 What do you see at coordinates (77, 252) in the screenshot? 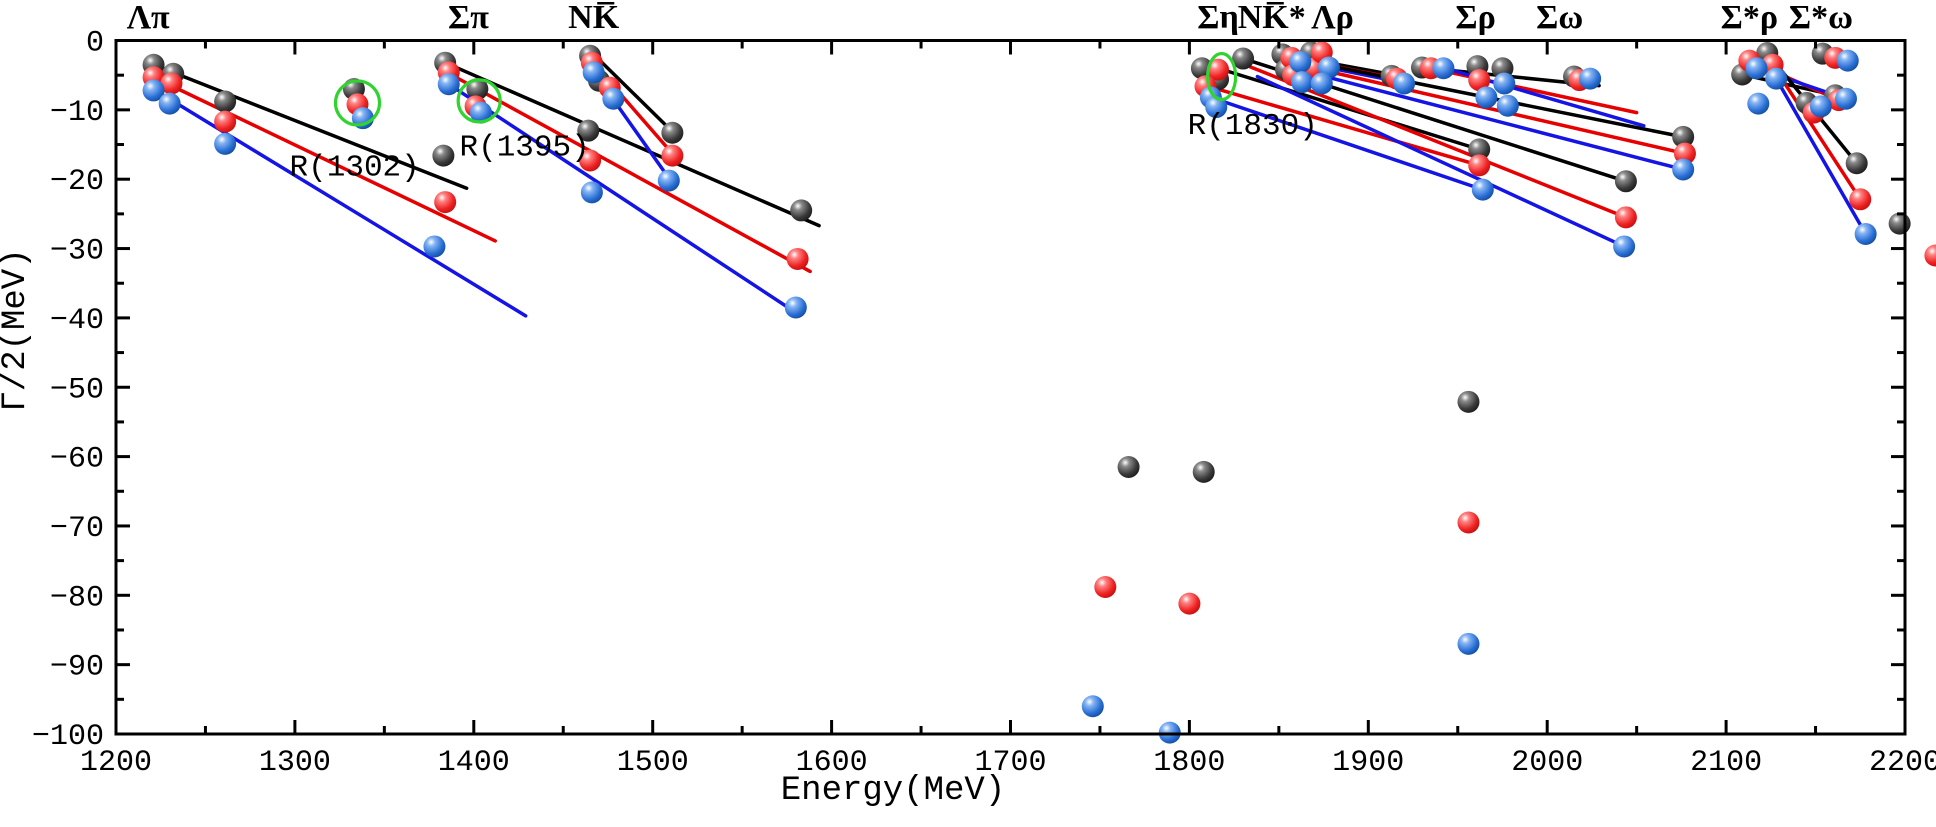
I see `y-tick-label: −30` at bounding box center [77, 252].